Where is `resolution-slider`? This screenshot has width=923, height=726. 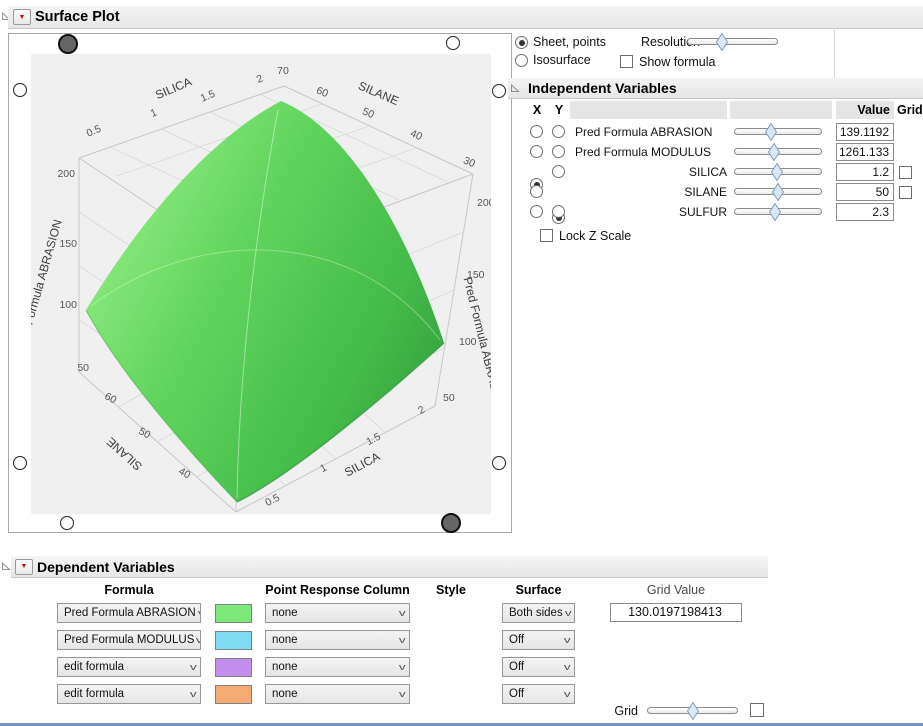
resolution-slider is located at coordinates (732, 42).